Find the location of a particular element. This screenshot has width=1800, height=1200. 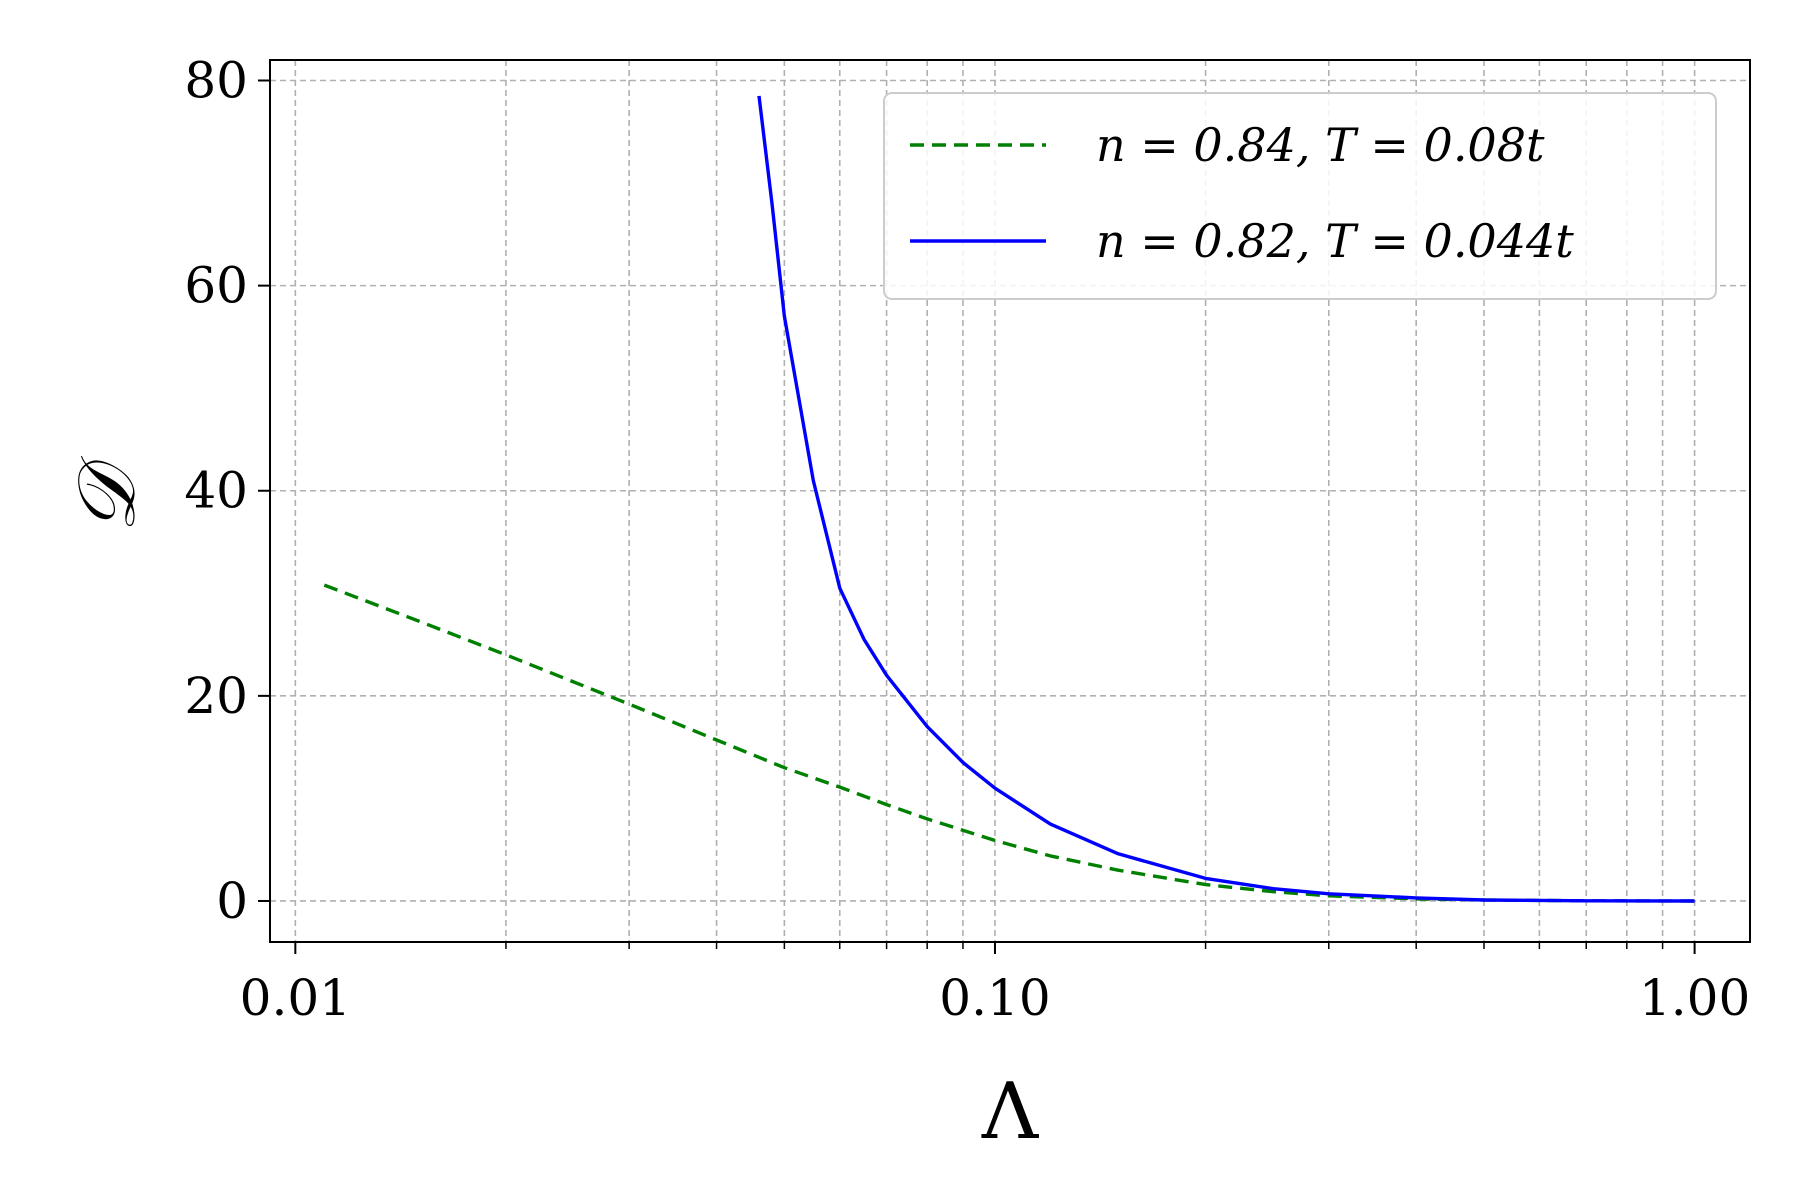

y-tick-label: 0 is located at coordinates (232, 901).